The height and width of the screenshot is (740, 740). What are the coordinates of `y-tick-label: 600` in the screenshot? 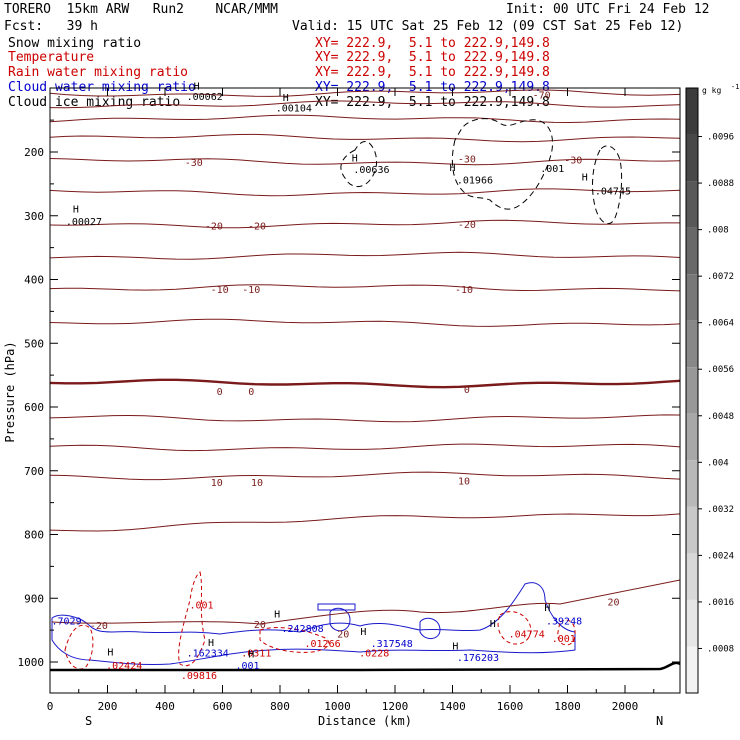 It's located at (34, 407).